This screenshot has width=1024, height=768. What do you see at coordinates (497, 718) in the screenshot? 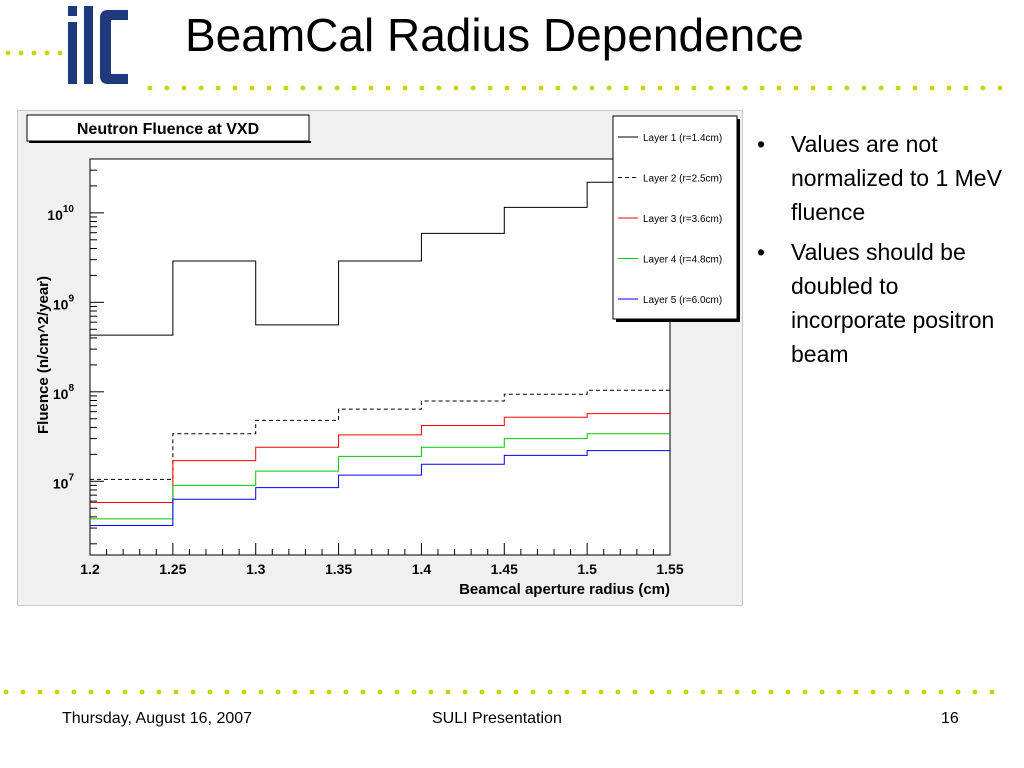
I see `footer-presentation-name: SULI Presentation` at bounding box center [497, 718].